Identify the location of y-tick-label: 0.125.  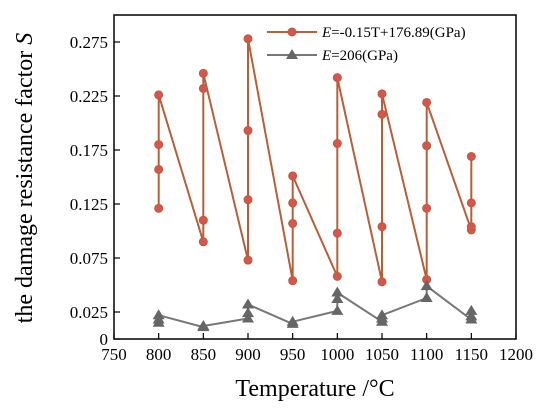
(89, 204).